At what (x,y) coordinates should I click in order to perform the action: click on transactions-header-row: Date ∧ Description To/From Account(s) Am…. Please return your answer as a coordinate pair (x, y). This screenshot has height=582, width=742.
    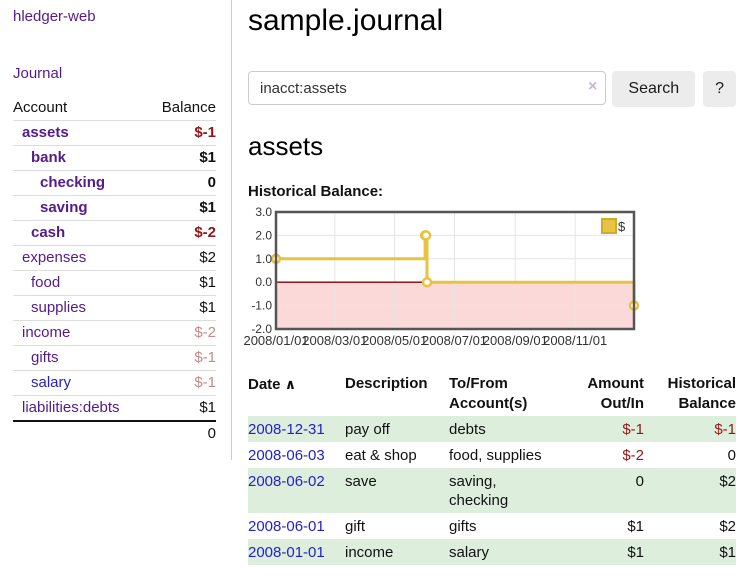
    Looking at the image, I should click on (492, 394).